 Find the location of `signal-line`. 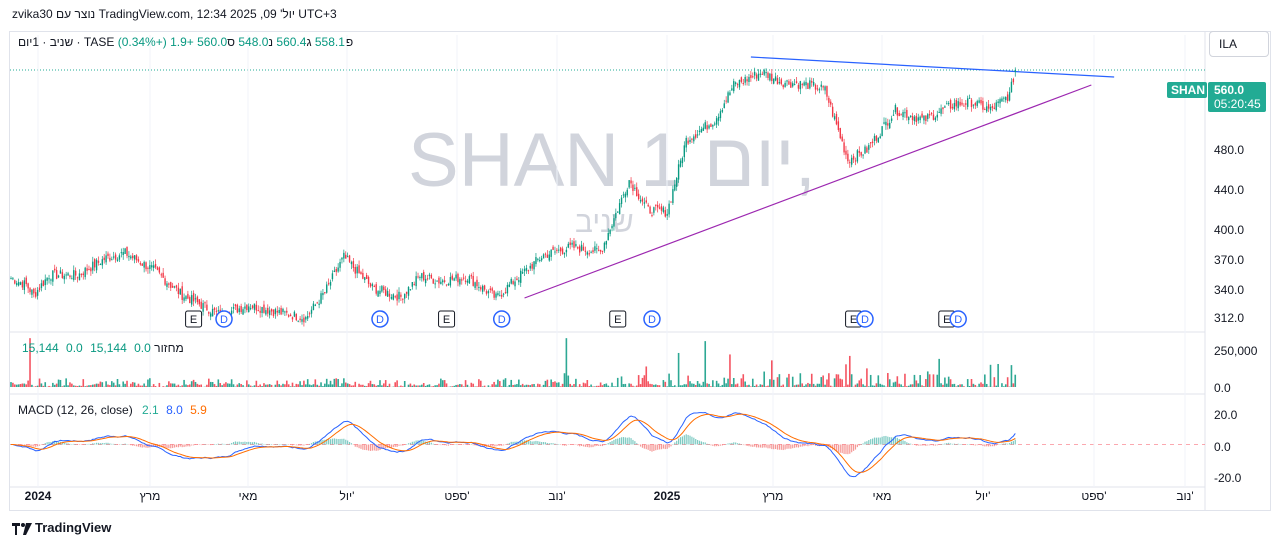

signal-line is located at coordinates (513, 443).